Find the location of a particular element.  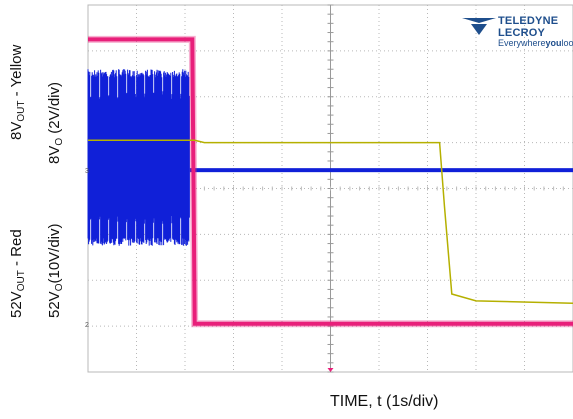

teledyne-lecroy-logo: TELEDYNE LECROY Everywhereyoulook is located at coordinates (517, 31).